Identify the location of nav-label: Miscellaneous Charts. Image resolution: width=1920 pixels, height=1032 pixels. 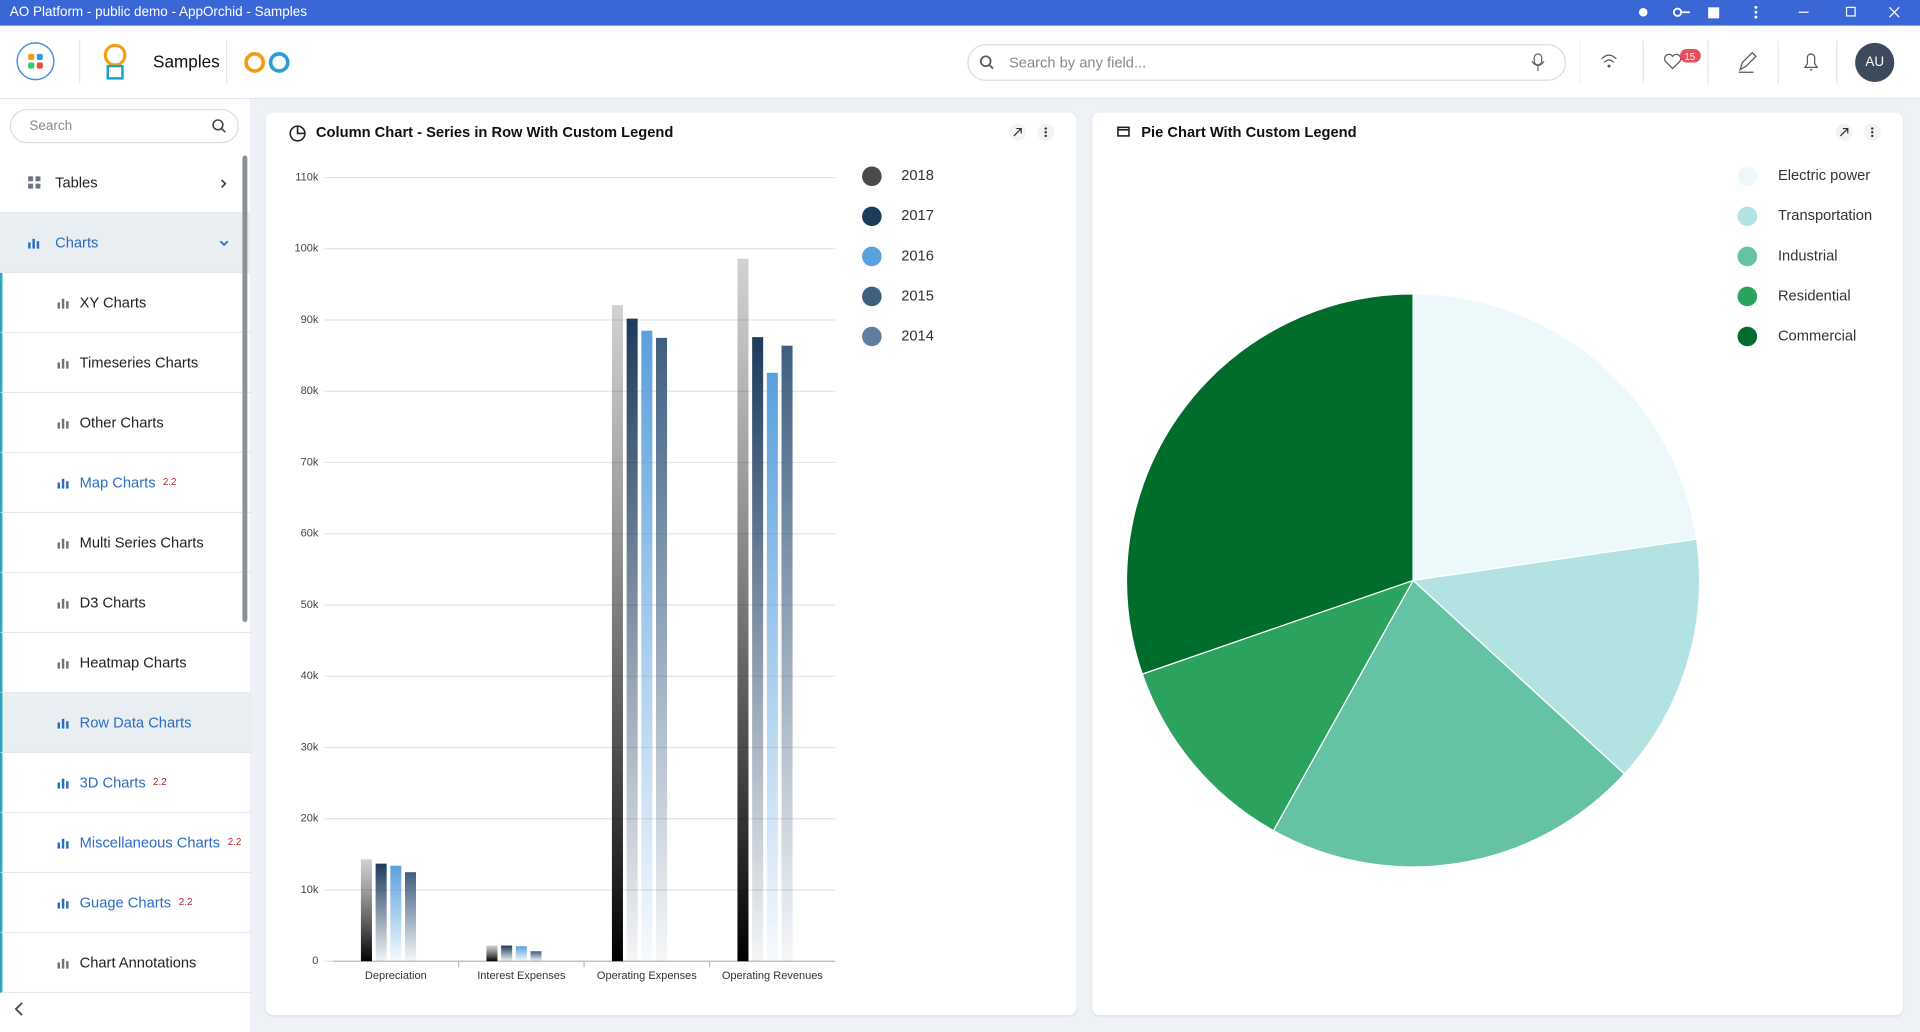
(150, 842).